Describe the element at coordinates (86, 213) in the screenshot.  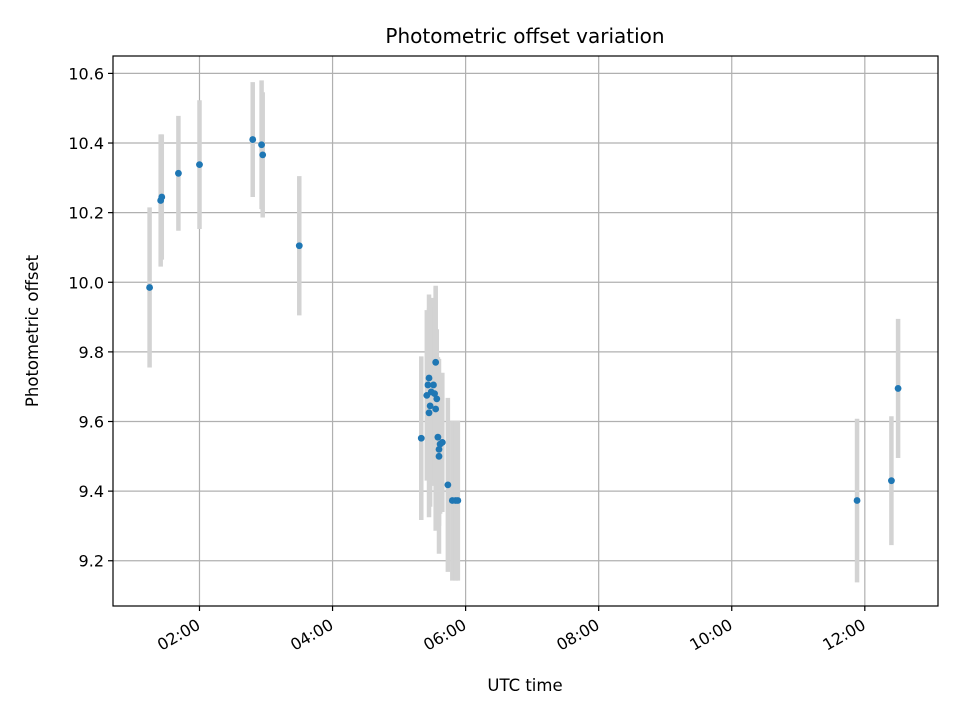
I see `y-tick-label: 10.2` at that location.